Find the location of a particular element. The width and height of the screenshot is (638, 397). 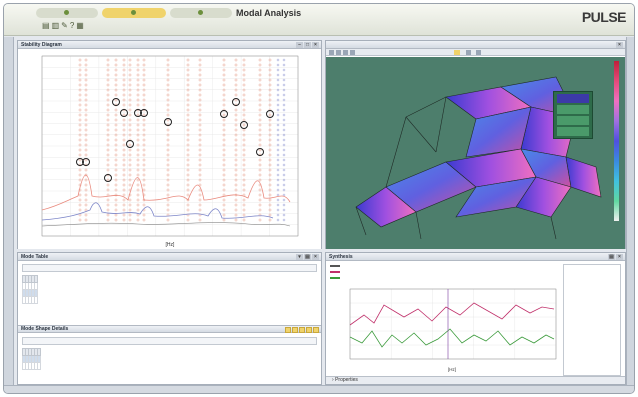

save-icon: ▤ is located at coordinates (47, 25).